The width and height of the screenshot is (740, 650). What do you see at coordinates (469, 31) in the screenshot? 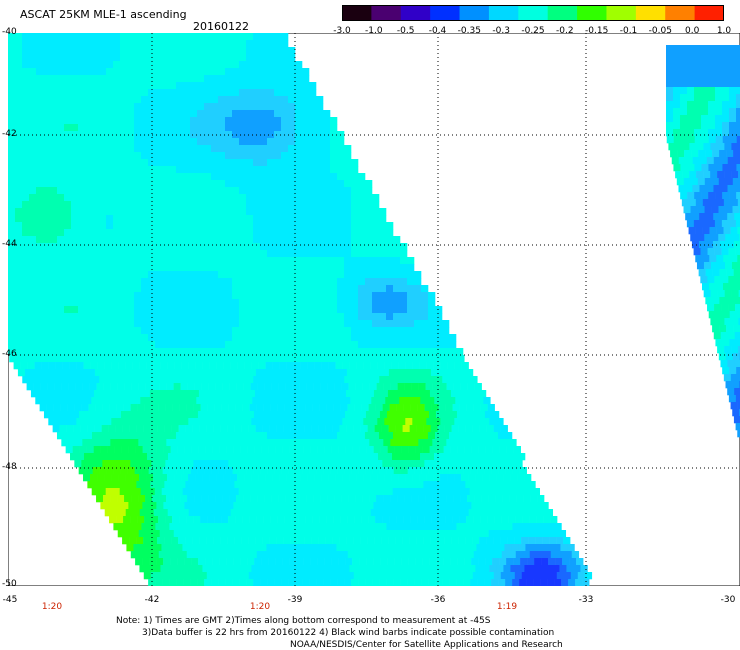
I see `colorbar-tick-label: -0.35` at bounding box center [469, 31].